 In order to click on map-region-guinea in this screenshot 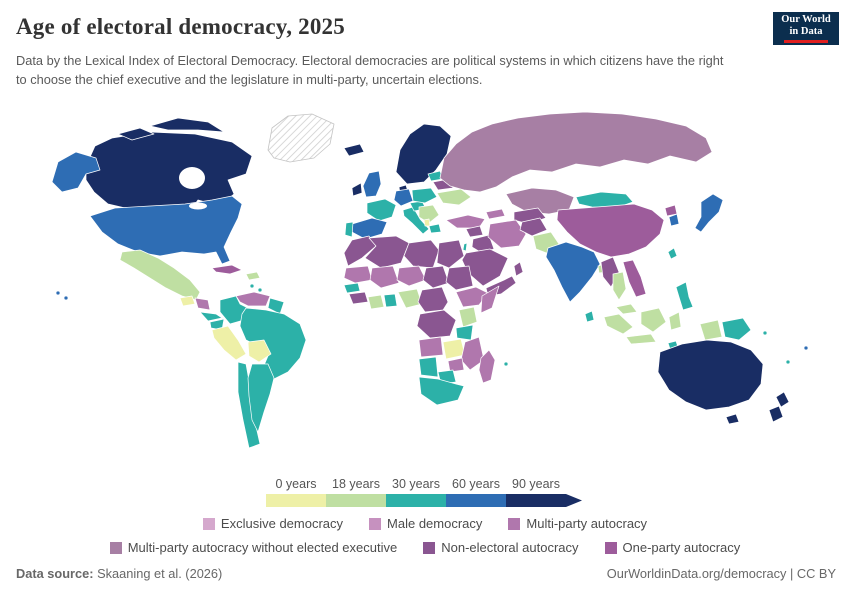, I will do `click(358, 298)`.